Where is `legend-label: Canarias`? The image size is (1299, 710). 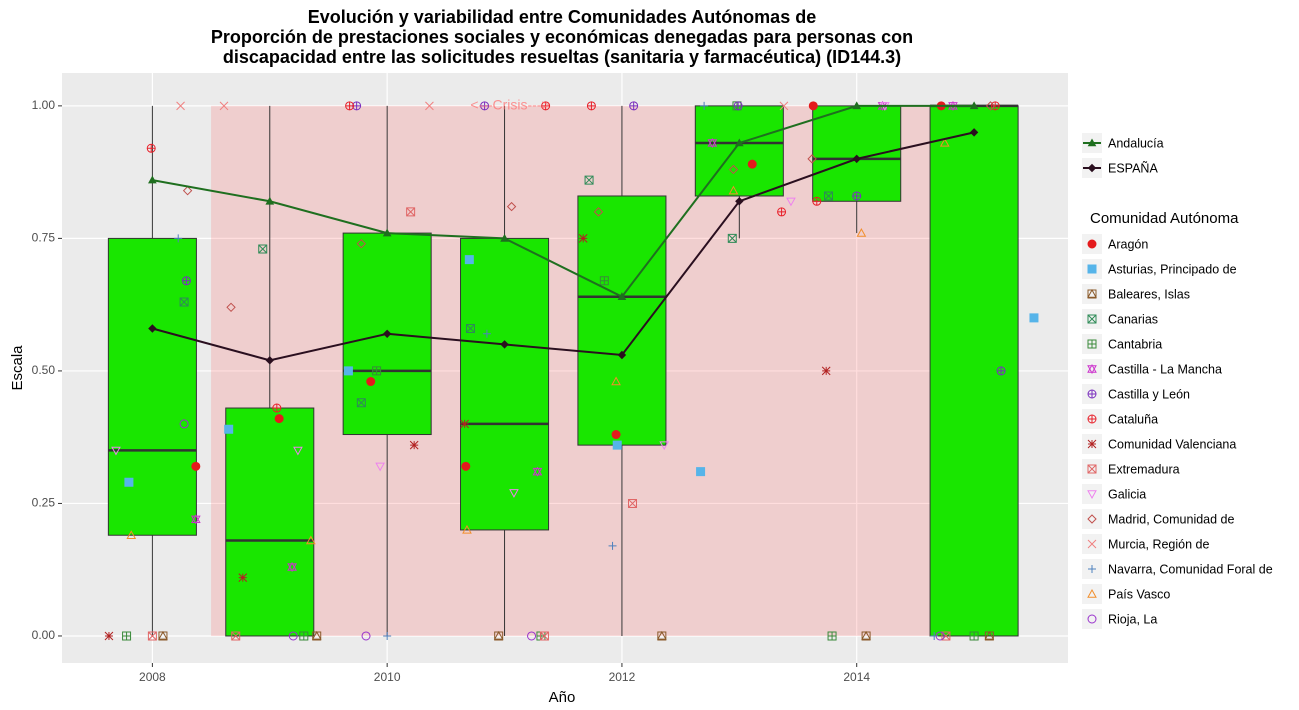
legend-label: Canarias is located at coordinates (1133, 319).